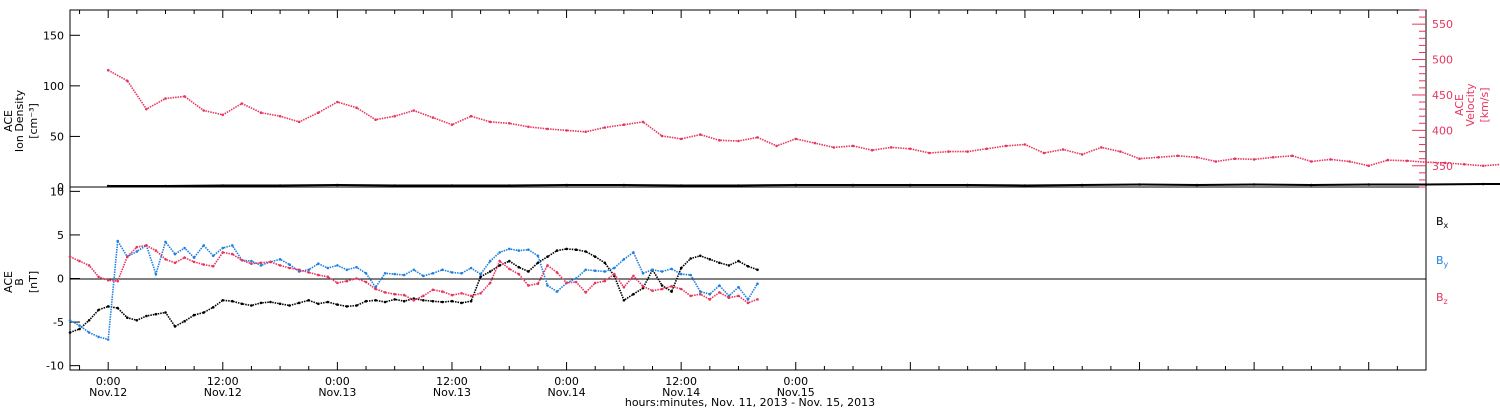 Image resolution: width=1500 pixels, height=410 pixels. Describe the element at coordinates (1442, 130) in the screenshot. I see `velocity-tick-label: 400` at that location.